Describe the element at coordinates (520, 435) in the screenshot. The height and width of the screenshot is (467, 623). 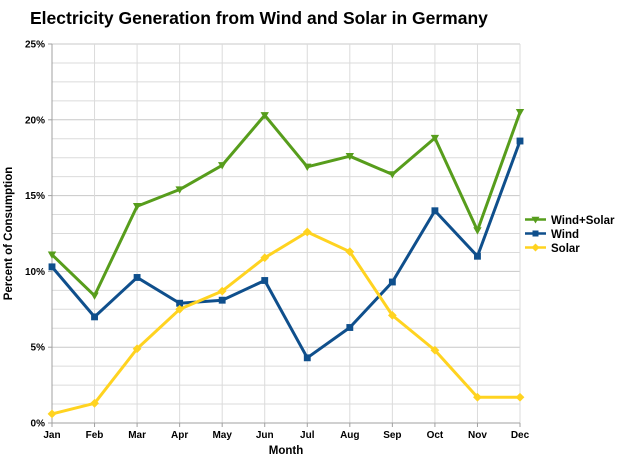
I see `x-tick-label: Dec` at that location.